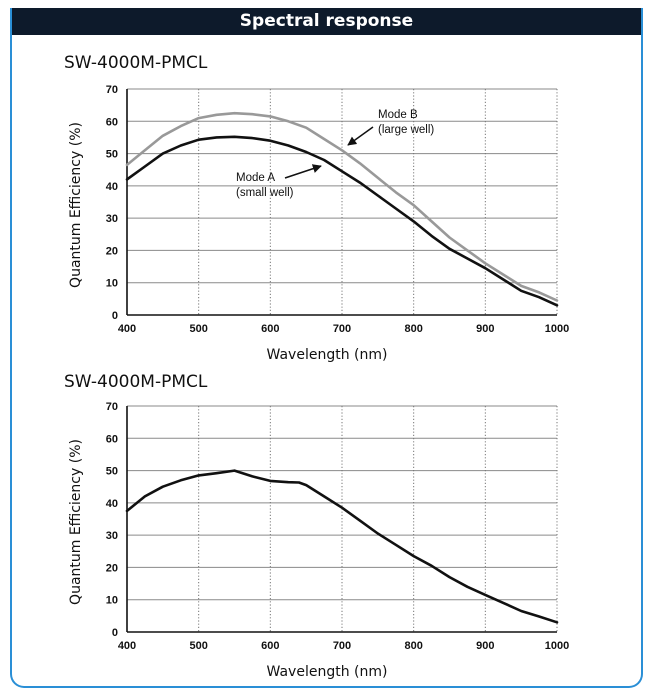 The width and height of the screenshot is (645, 690). Describe the element at coordinates (136, 63) in the screenshot. I see `chart-1-title: SW-4000M-PMCL` at that location.